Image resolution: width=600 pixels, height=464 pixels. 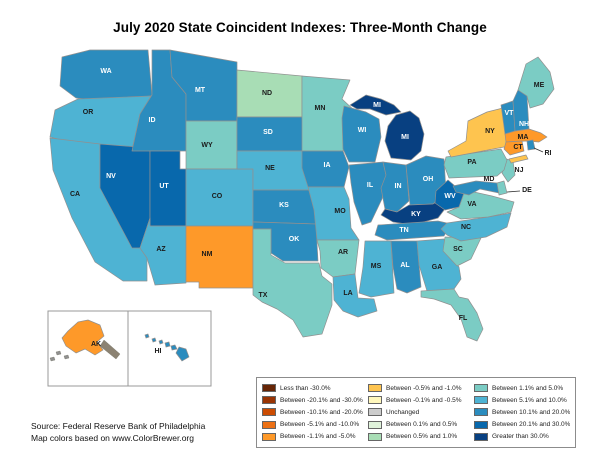 I want to click on state-label-AZ: AZ, so click(x=161, y=249).